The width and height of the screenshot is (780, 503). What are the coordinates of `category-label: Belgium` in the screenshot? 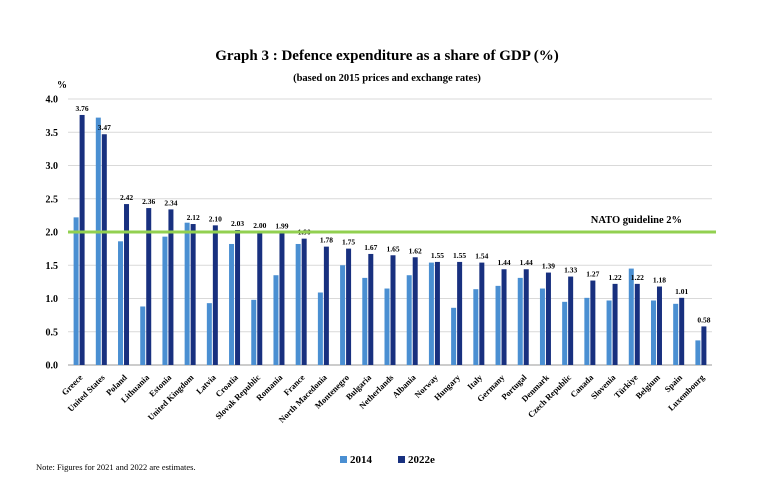 It's located at (647, 386).